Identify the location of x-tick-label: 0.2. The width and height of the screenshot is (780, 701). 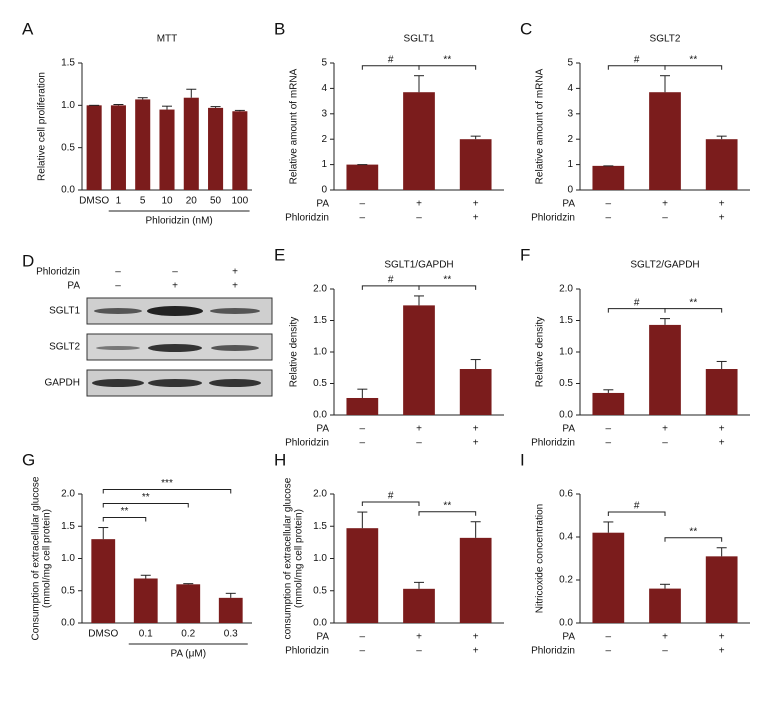
(188, 634).